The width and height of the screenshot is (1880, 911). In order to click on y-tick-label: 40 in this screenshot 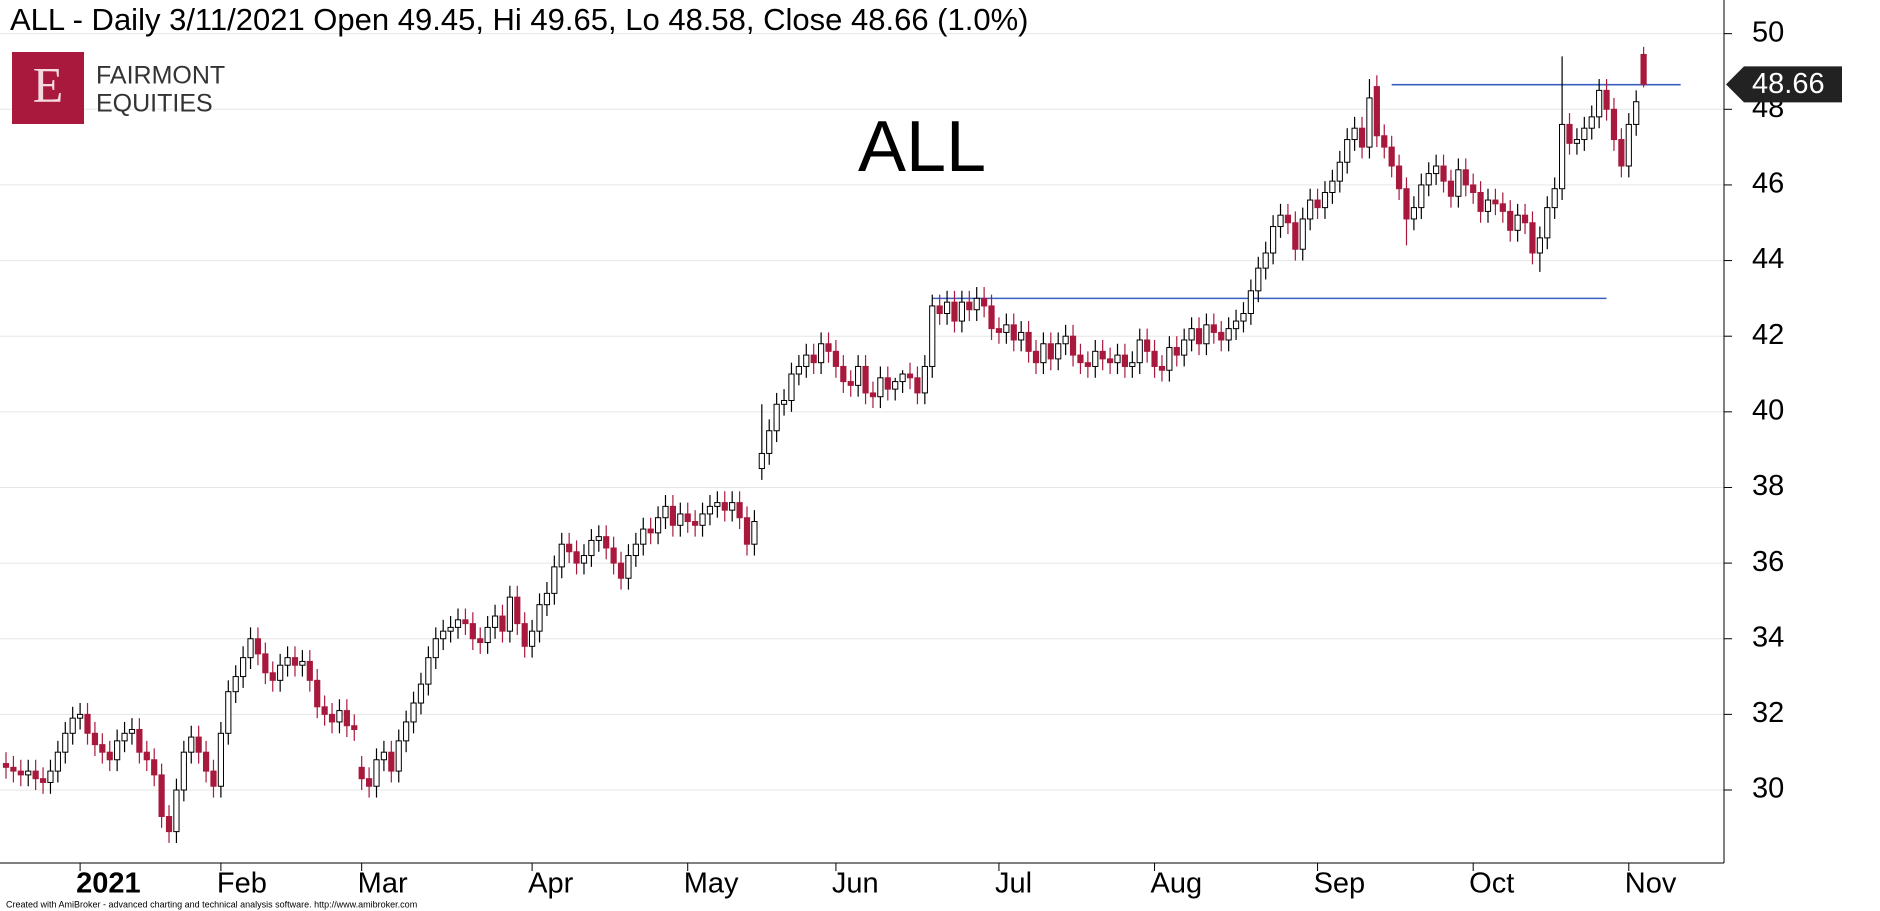, I will do `click(1768, 410)`.